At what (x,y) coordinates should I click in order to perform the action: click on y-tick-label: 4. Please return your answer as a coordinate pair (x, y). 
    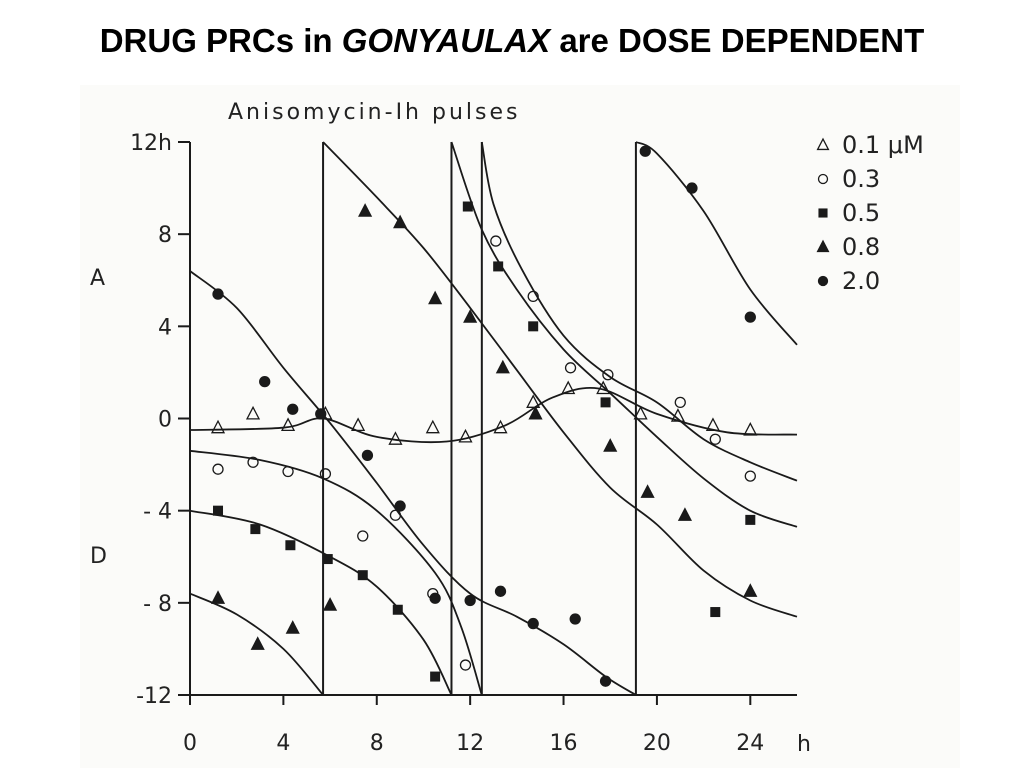
    Looking at the image, I should click on (165, 327).